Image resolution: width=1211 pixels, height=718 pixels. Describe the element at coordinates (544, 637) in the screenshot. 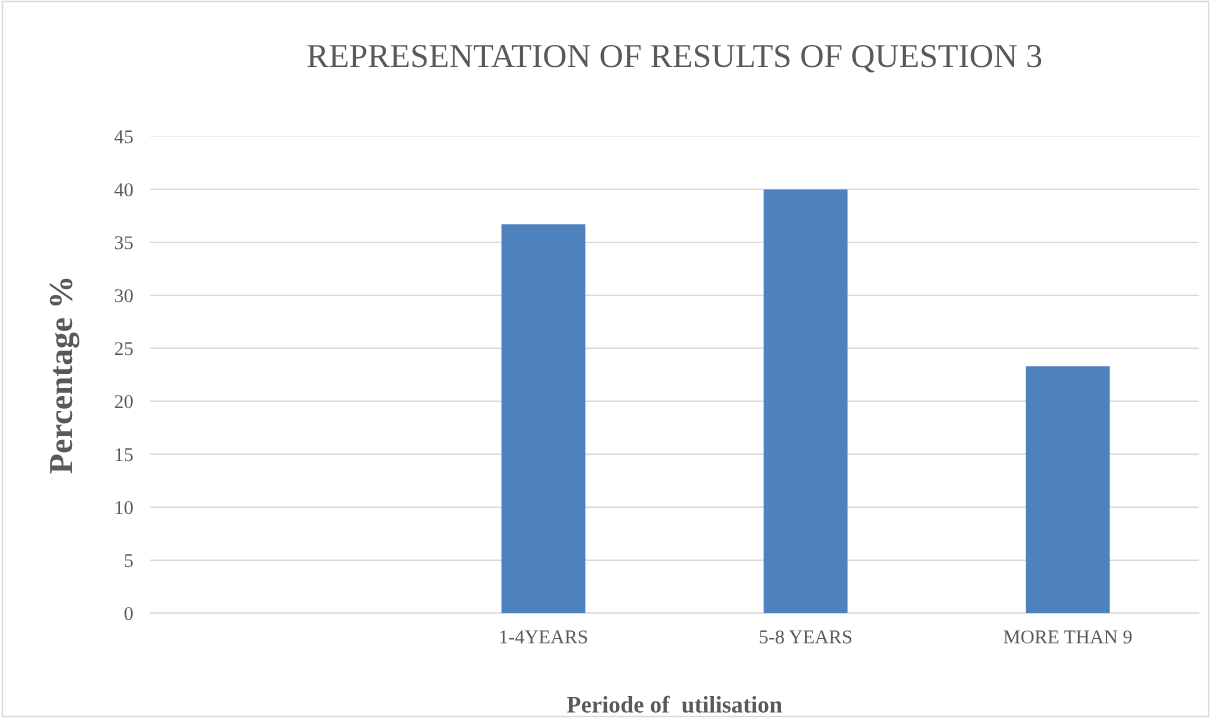

I see `x-tick-label: 1-4YEARS` at that location.